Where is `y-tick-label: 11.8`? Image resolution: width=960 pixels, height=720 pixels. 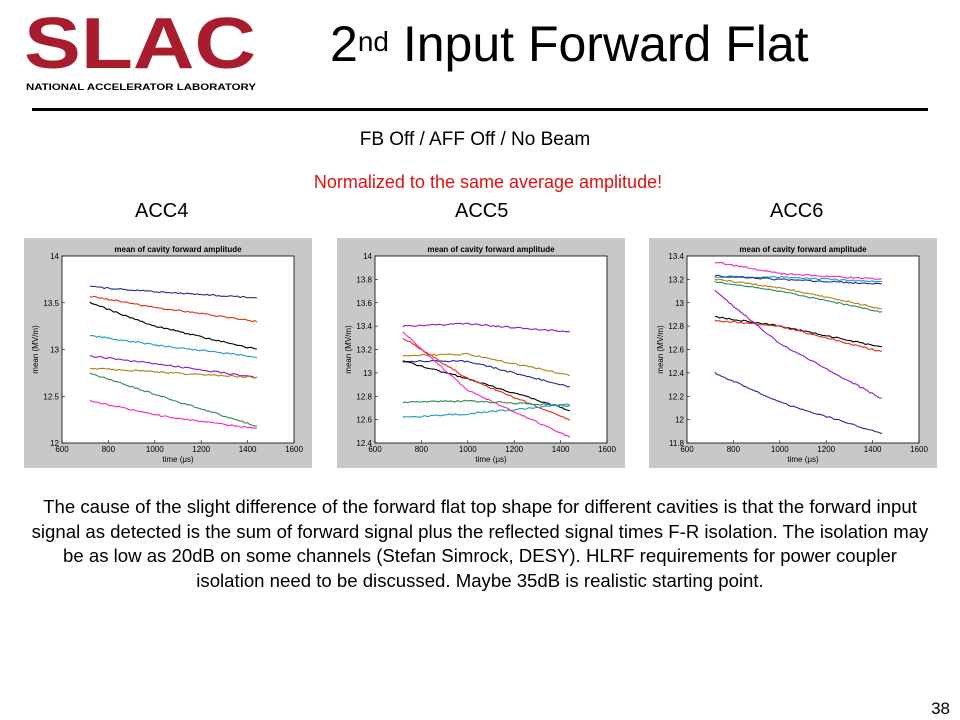 y-tick-label: 11.8 is located at coordinates (677, 443).